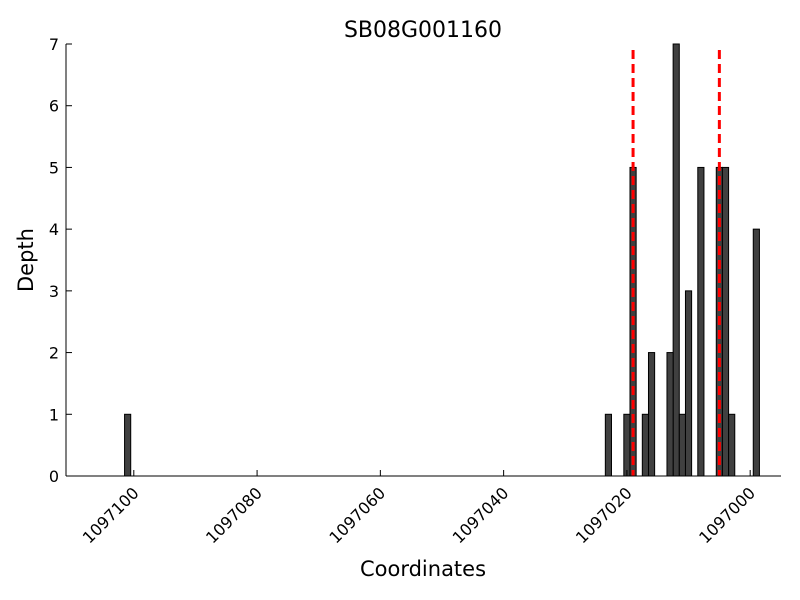 The image size is (800, 600). Describe the element at coordinates (54, 106) in the screenshot. I see `y-tick-label: 6` at that location.